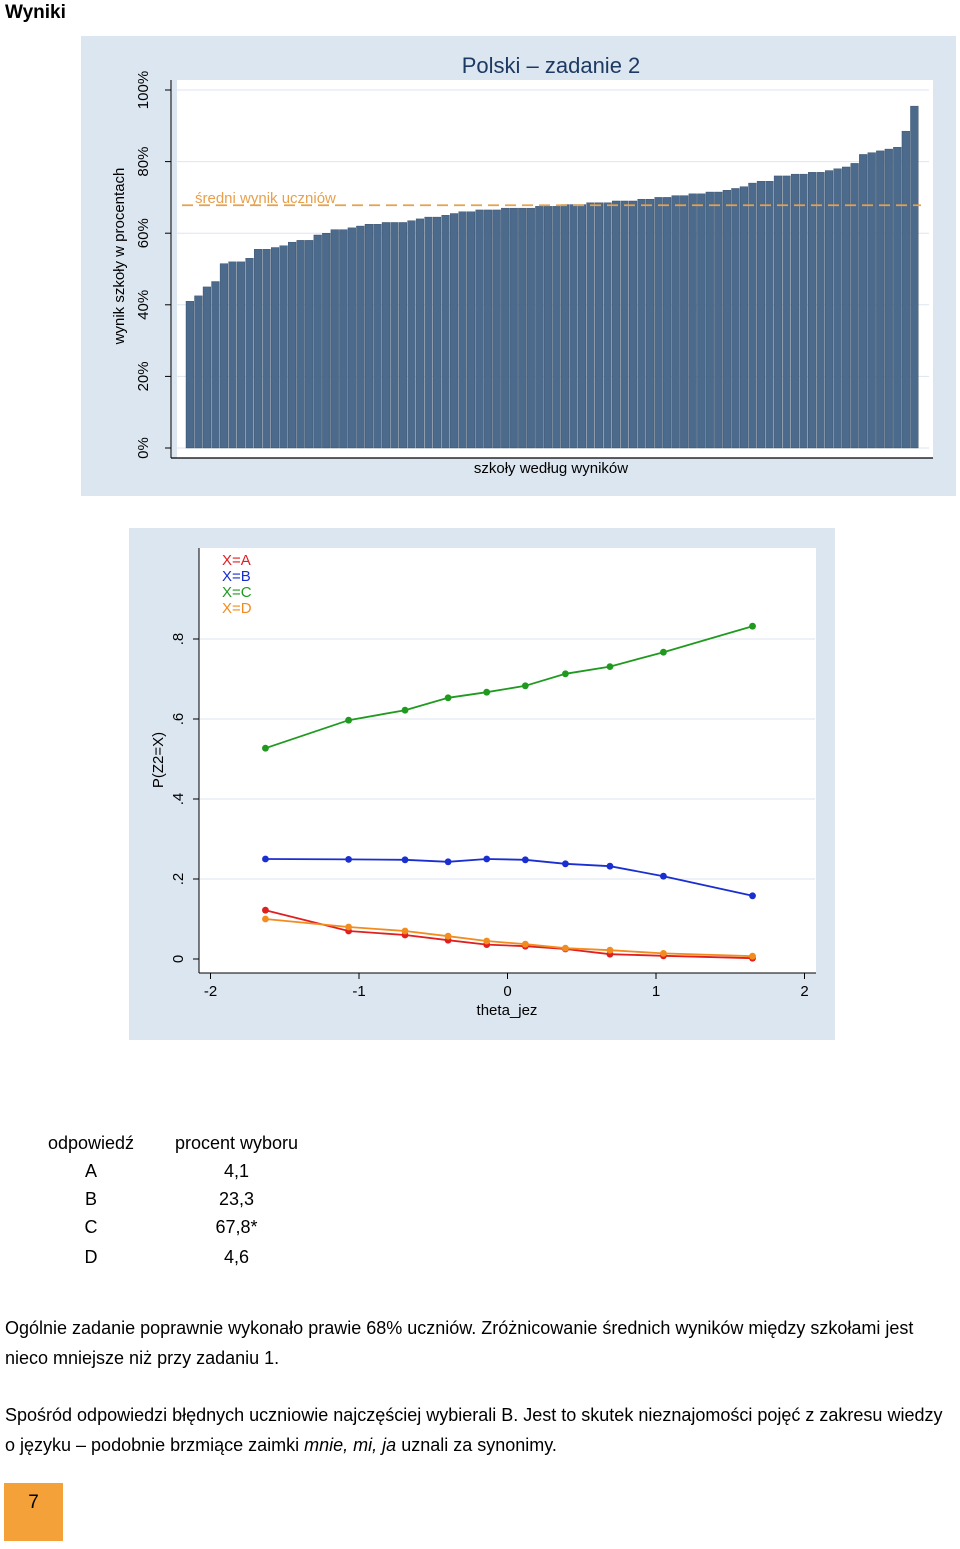 This screenshot has width=960, height=1549. Describe the element at coordinates (237, 608) in the screenshot. I see `legend-entry: X=D` at that location.